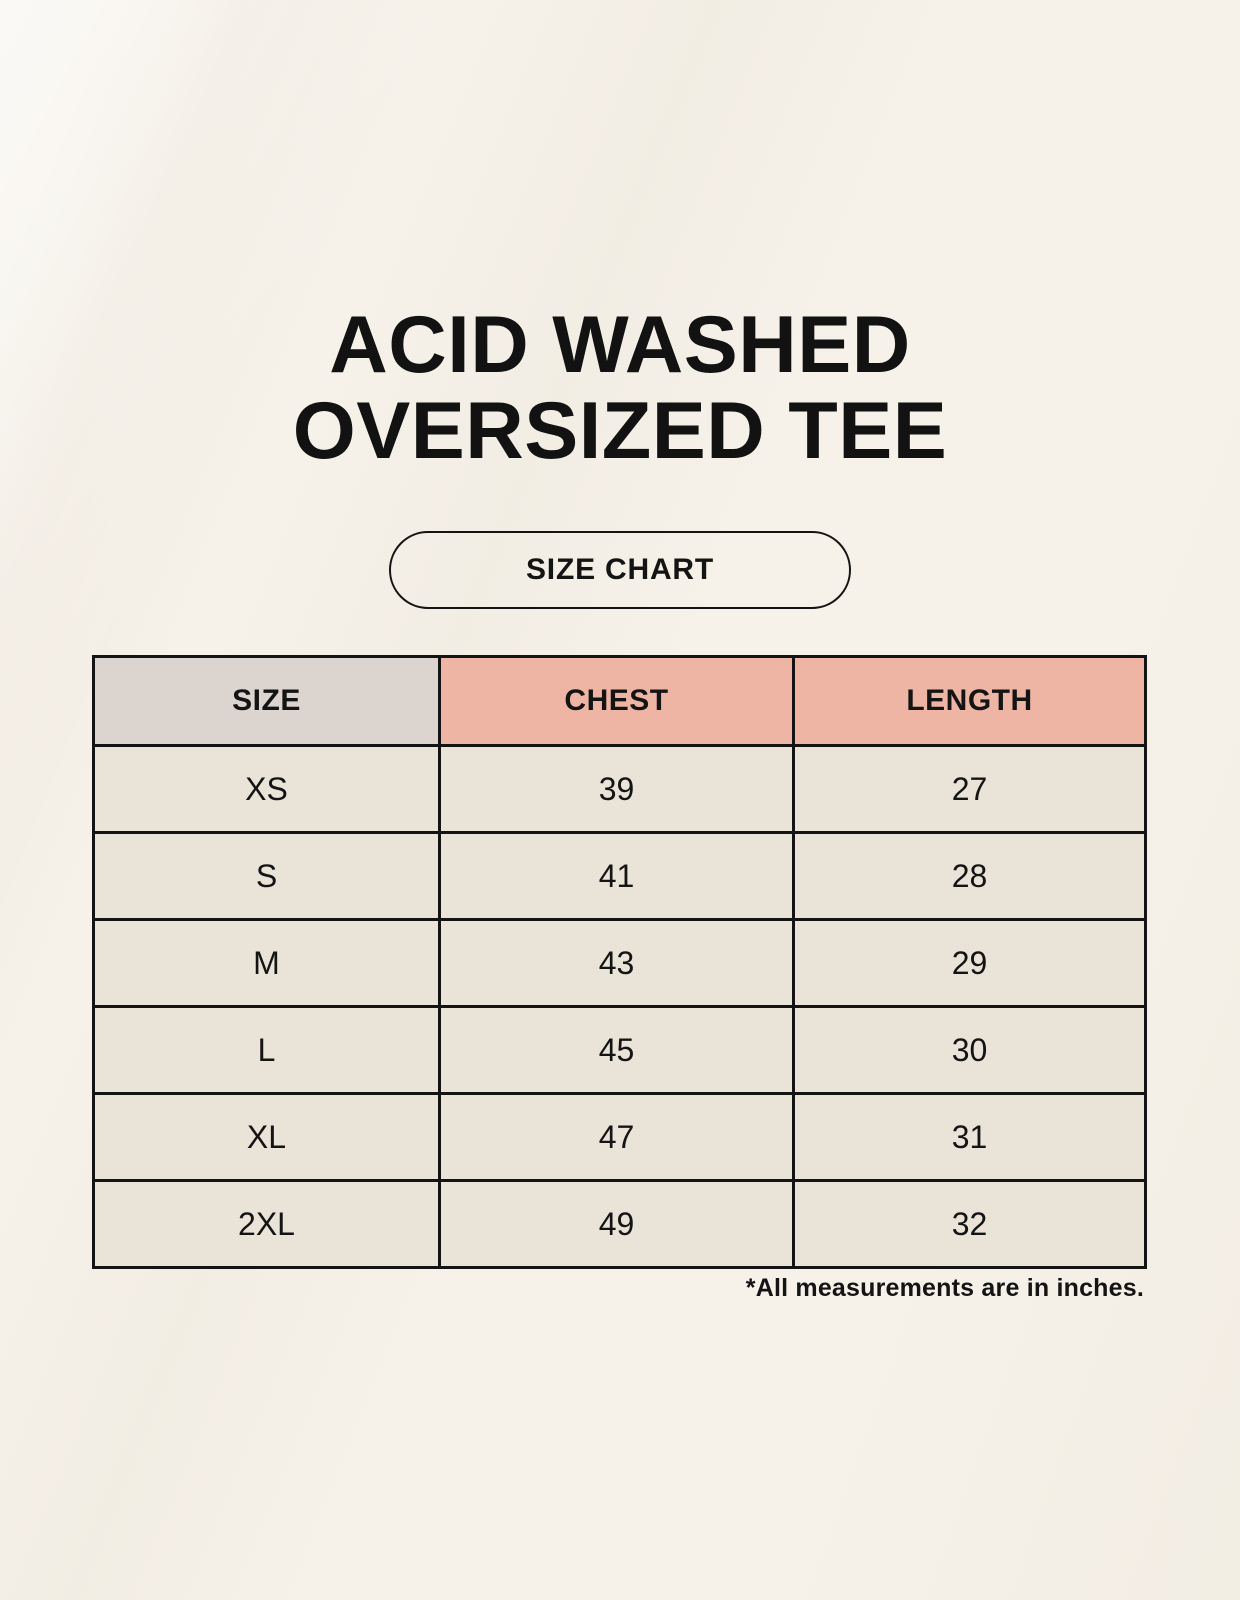 The height and width of the screenshot is (1600, 1240). Describe the element at coordinates (616, 1137) in the screenshot. I see `chest-cell: 47` at that location.